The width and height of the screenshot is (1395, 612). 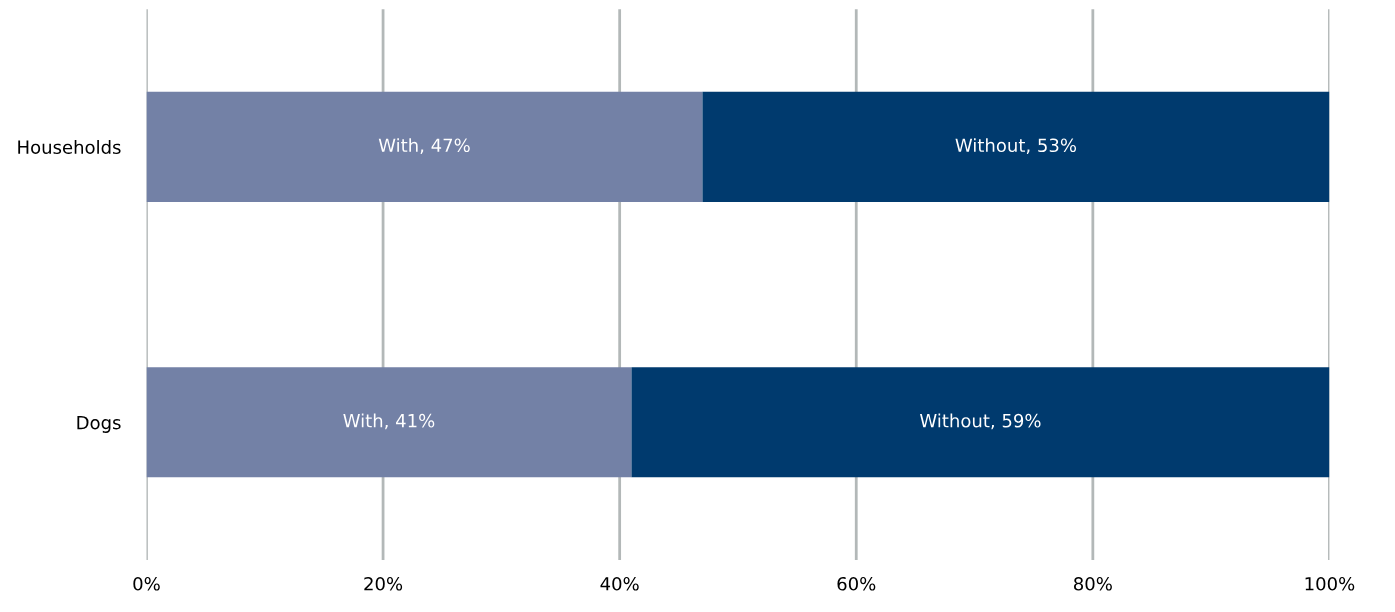 I want to click on data-label: Without, 59%, so click(x=980, y=421).